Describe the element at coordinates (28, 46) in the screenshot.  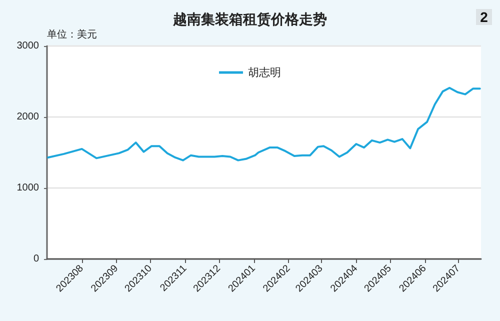
I see `y-tick-label: 3000` at that location.